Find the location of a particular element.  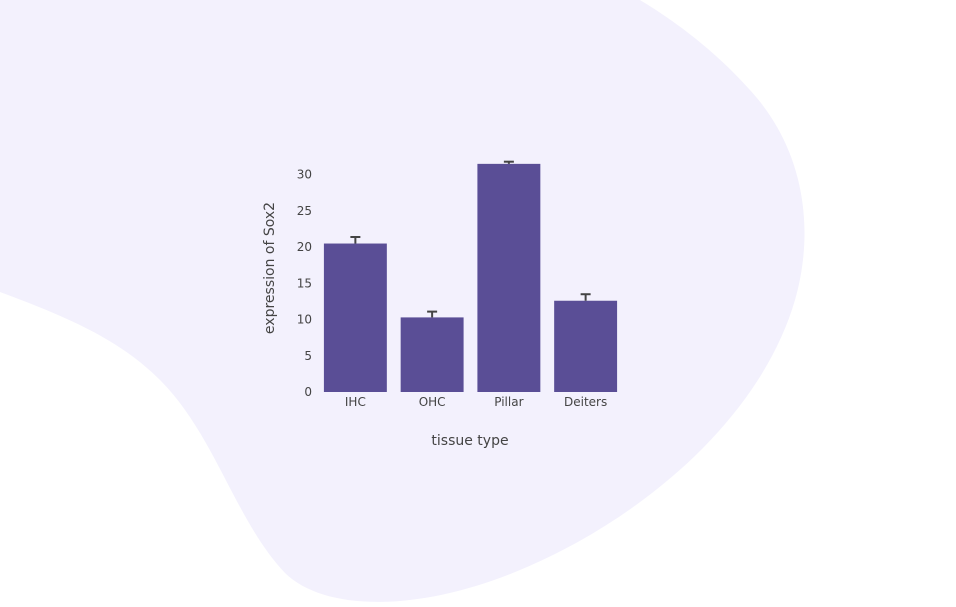

error-bar-ihc is located at coordinates (355, 240).